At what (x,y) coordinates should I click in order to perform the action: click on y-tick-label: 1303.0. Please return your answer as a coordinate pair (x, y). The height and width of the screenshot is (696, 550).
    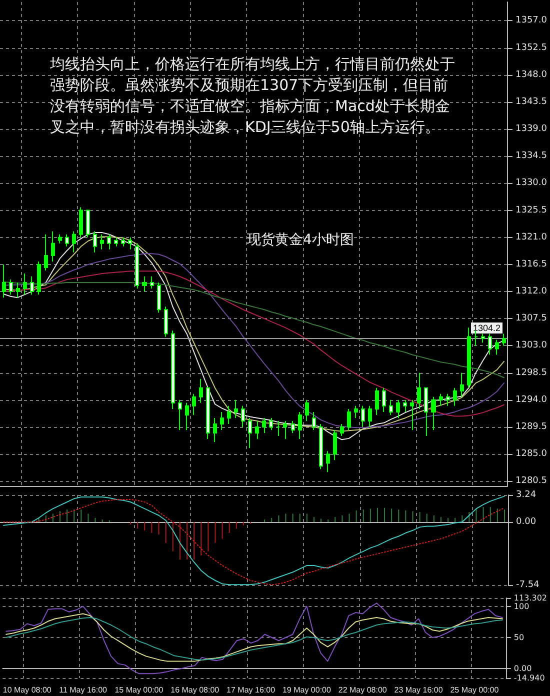
    Looking at the image, I should click on (532, 345).